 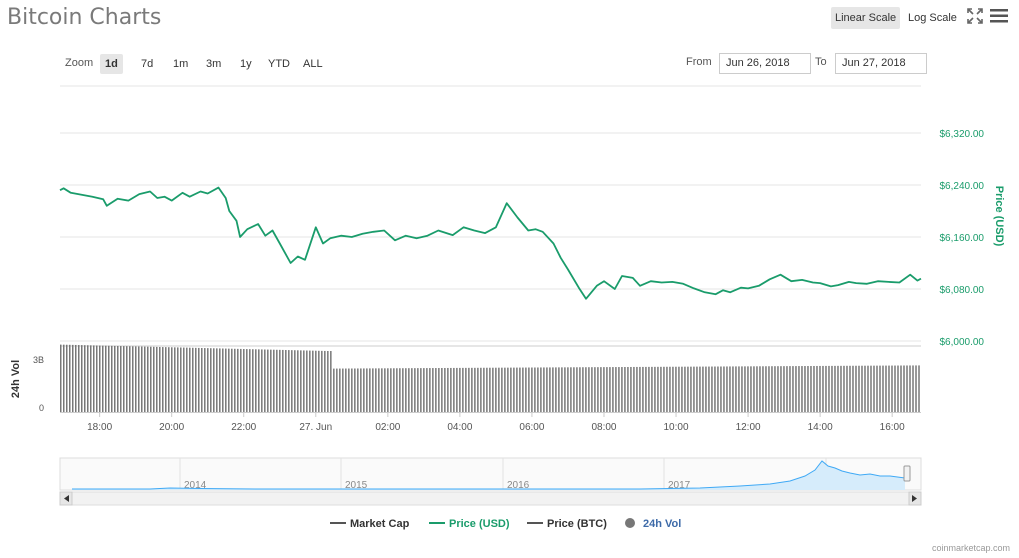 I want to click on fullscreen-icon, so click(x=975, y=16).